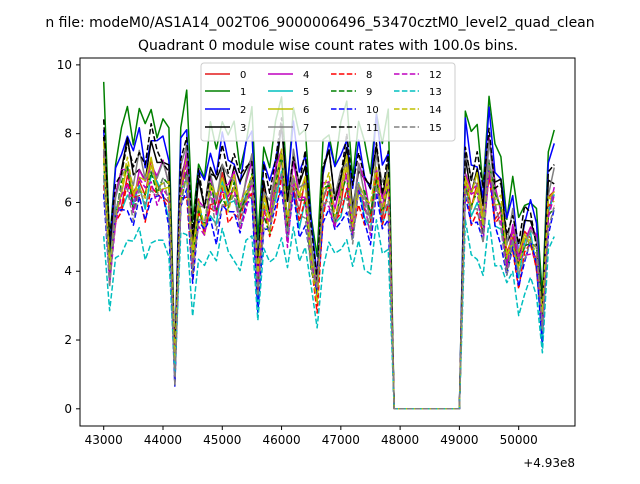 The width and height of the screenshot is (640, 484). I want to click on x-tick-label: 50000, so click(519, 440).